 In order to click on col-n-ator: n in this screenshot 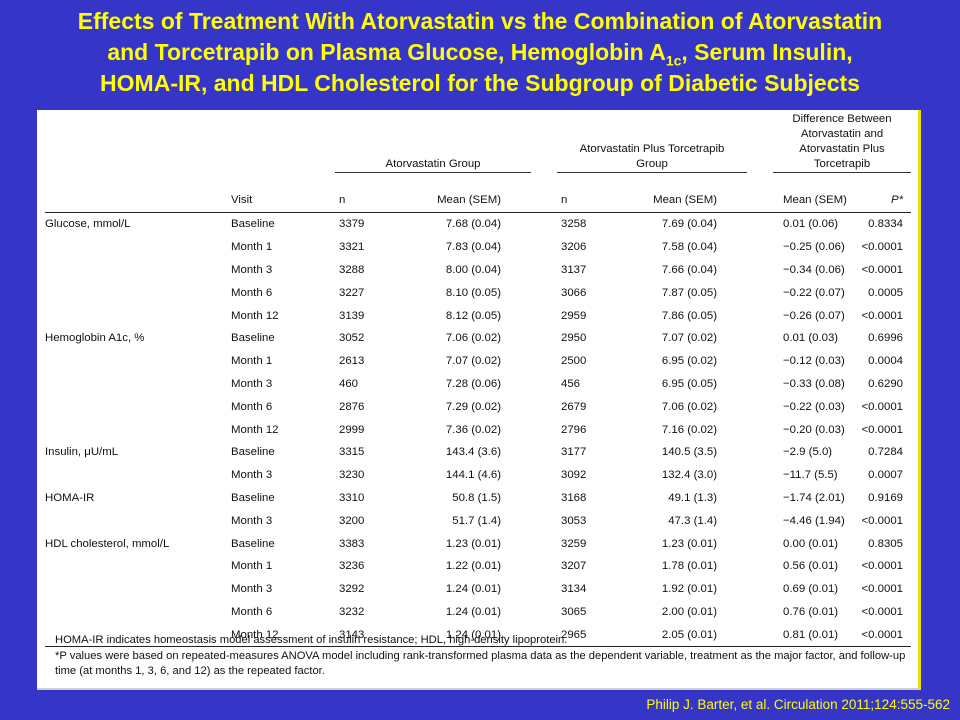, I will do `click(371, 194)`.